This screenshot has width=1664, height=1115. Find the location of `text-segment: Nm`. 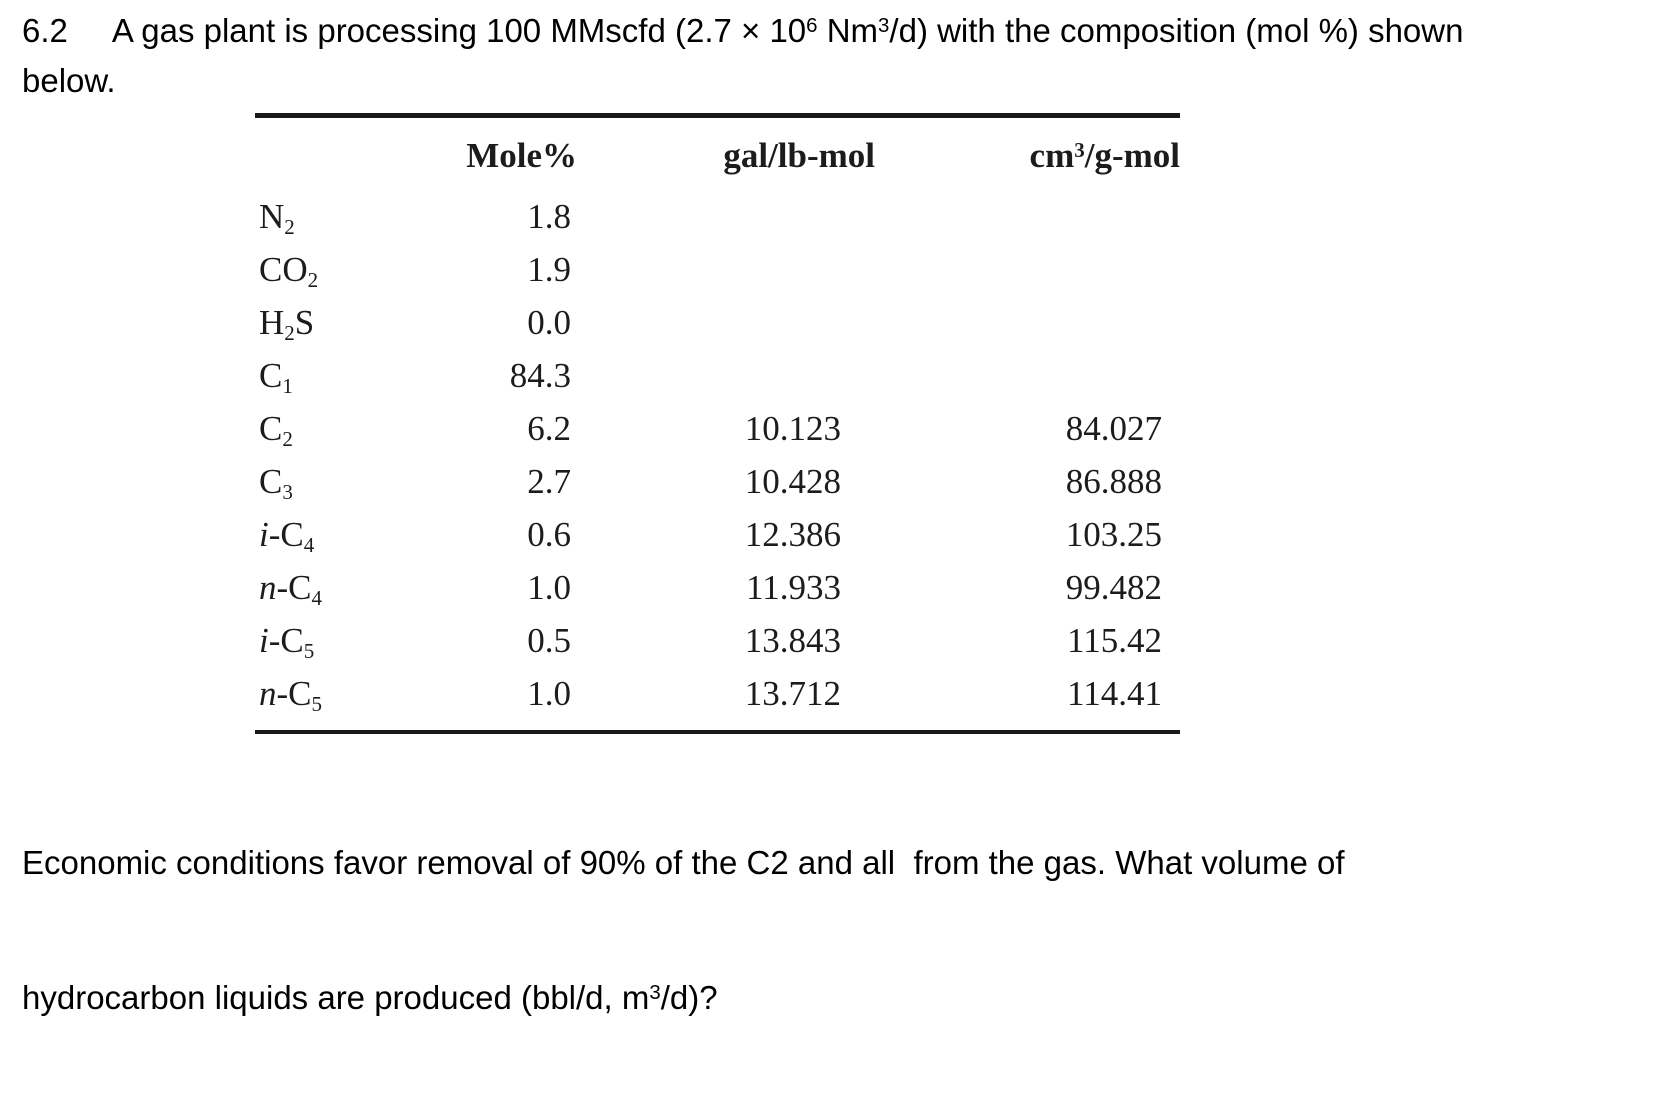

text-segment: Nm is located at coordinates (848, 30).